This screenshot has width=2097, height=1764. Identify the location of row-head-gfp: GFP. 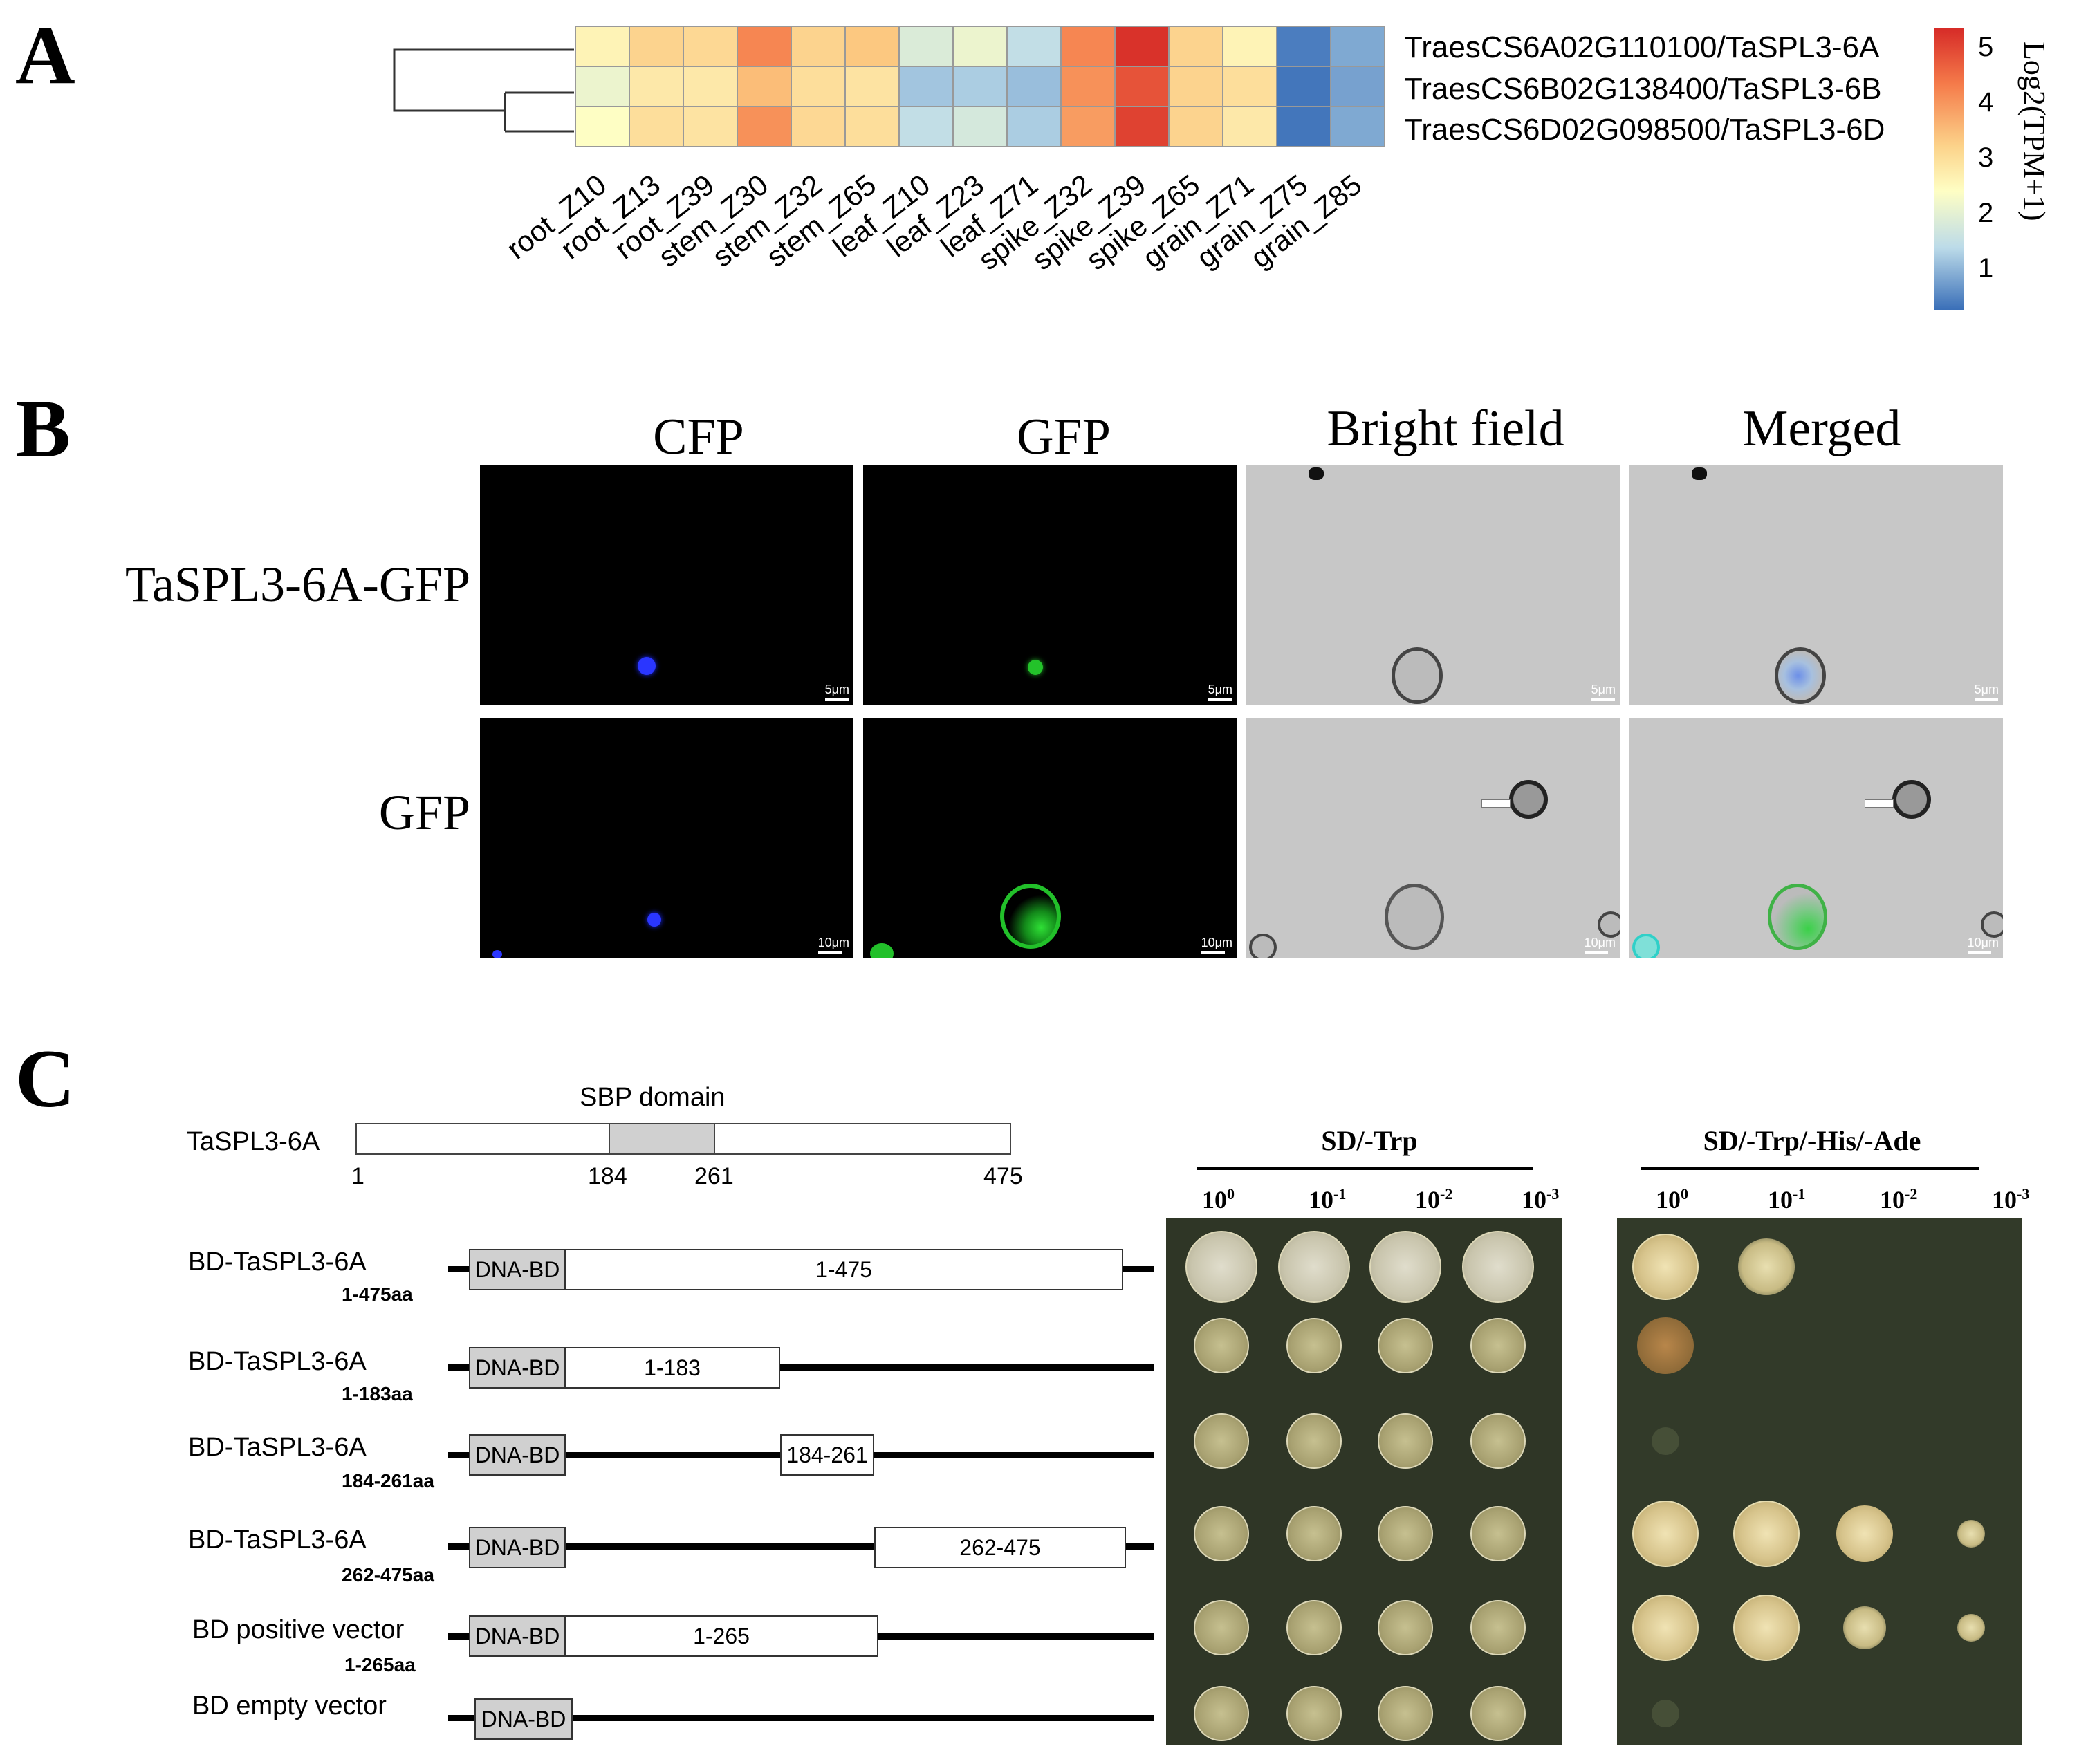
(424, 812).